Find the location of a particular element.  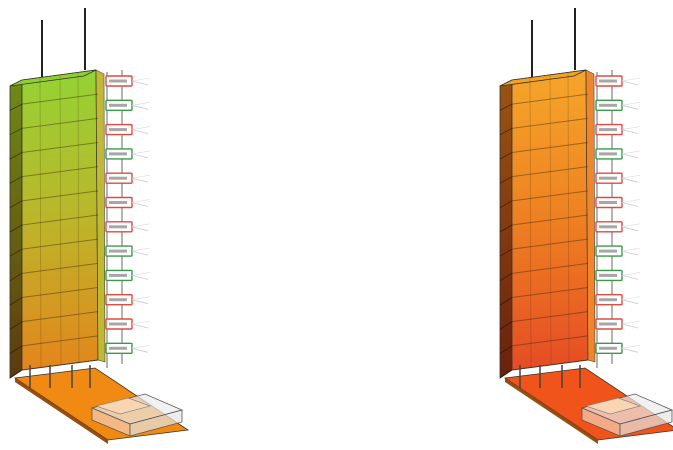

tower-right-face is located at coordinates (100, 216).